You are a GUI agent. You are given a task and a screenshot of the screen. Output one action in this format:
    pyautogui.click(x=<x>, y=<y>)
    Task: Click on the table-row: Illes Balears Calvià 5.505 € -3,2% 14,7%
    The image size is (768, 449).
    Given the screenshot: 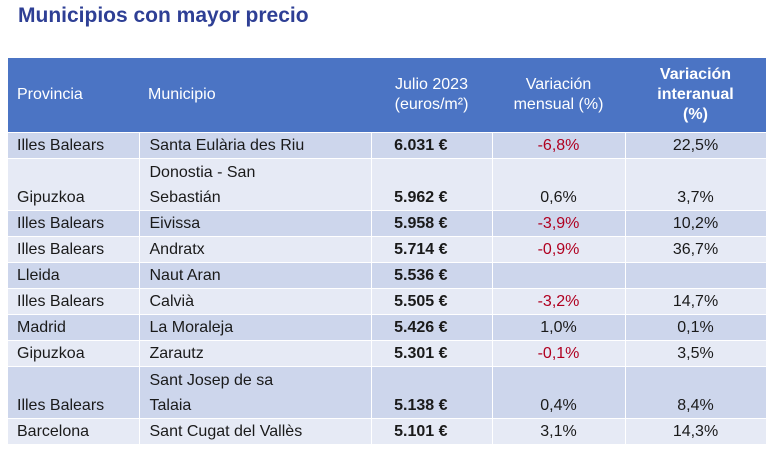 What is the action you would take?
    pyautogui.click(x=387, y=301)
    